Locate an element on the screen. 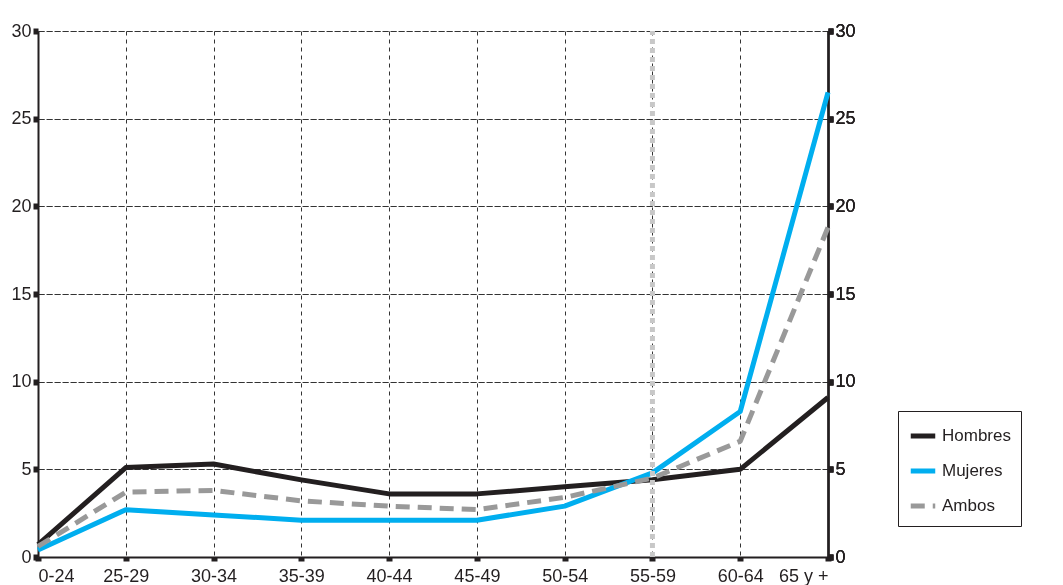 The height and width of the screenshot is (585, 1063). legend-label: Hombres is located at coordinates (976, 435).